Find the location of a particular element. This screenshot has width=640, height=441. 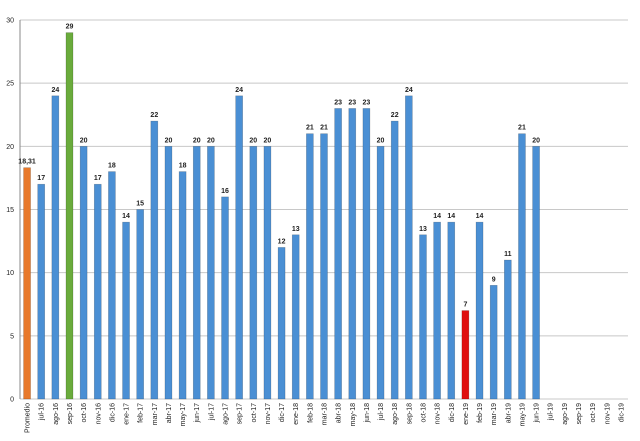

x-tick-label: nov-18 is located at coordinates (438, 414).